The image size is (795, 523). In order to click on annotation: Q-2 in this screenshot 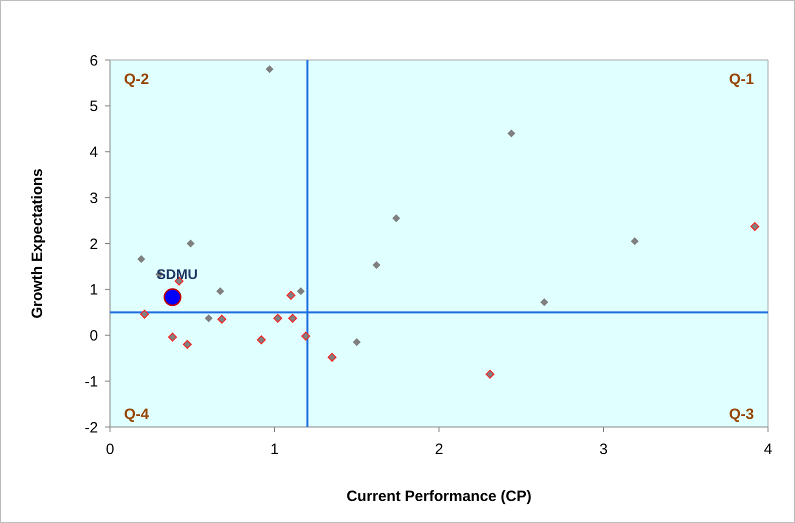, I will do `click(137, 79)`.